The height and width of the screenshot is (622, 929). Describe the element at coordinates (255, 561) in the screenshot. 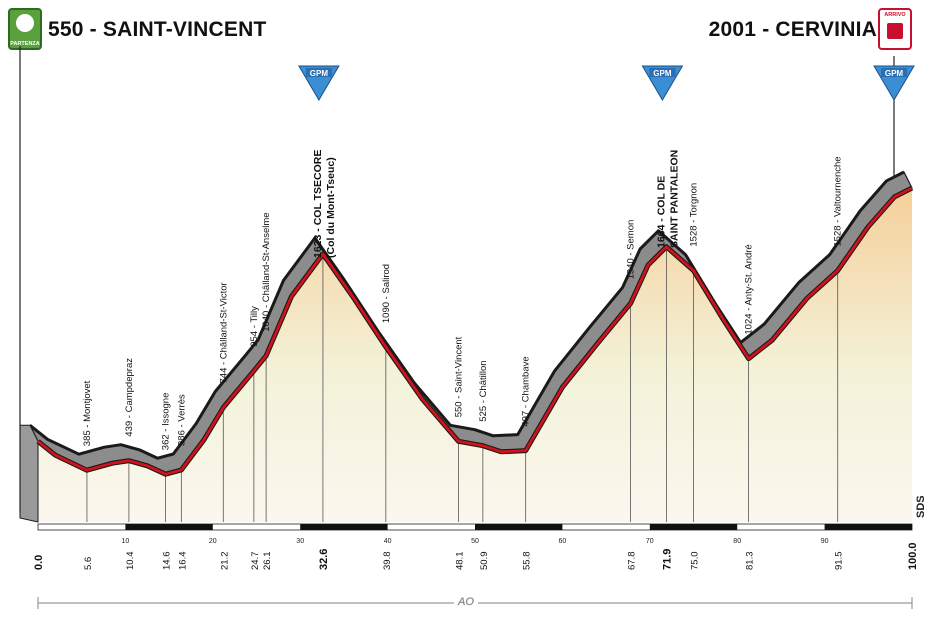

I see `km-label: 24.7` at that location.